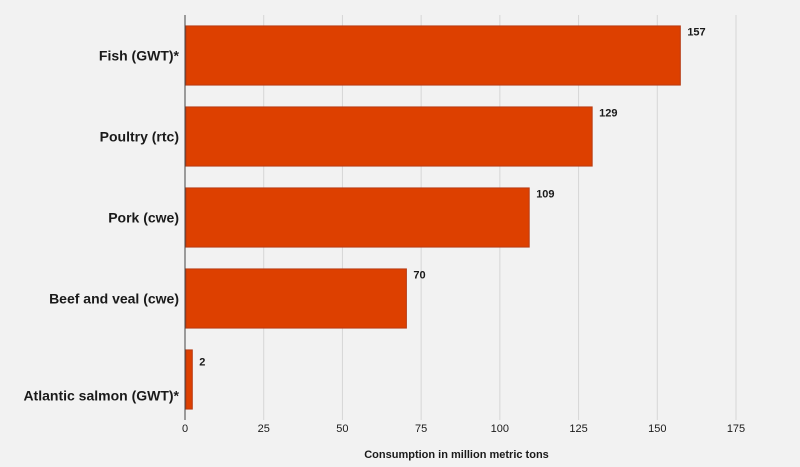 The width and height of the screenshot is (800, 467). Describe the element at coordinates (545, 195) in the screenshot. I see `value-label-3: 109` at that location.